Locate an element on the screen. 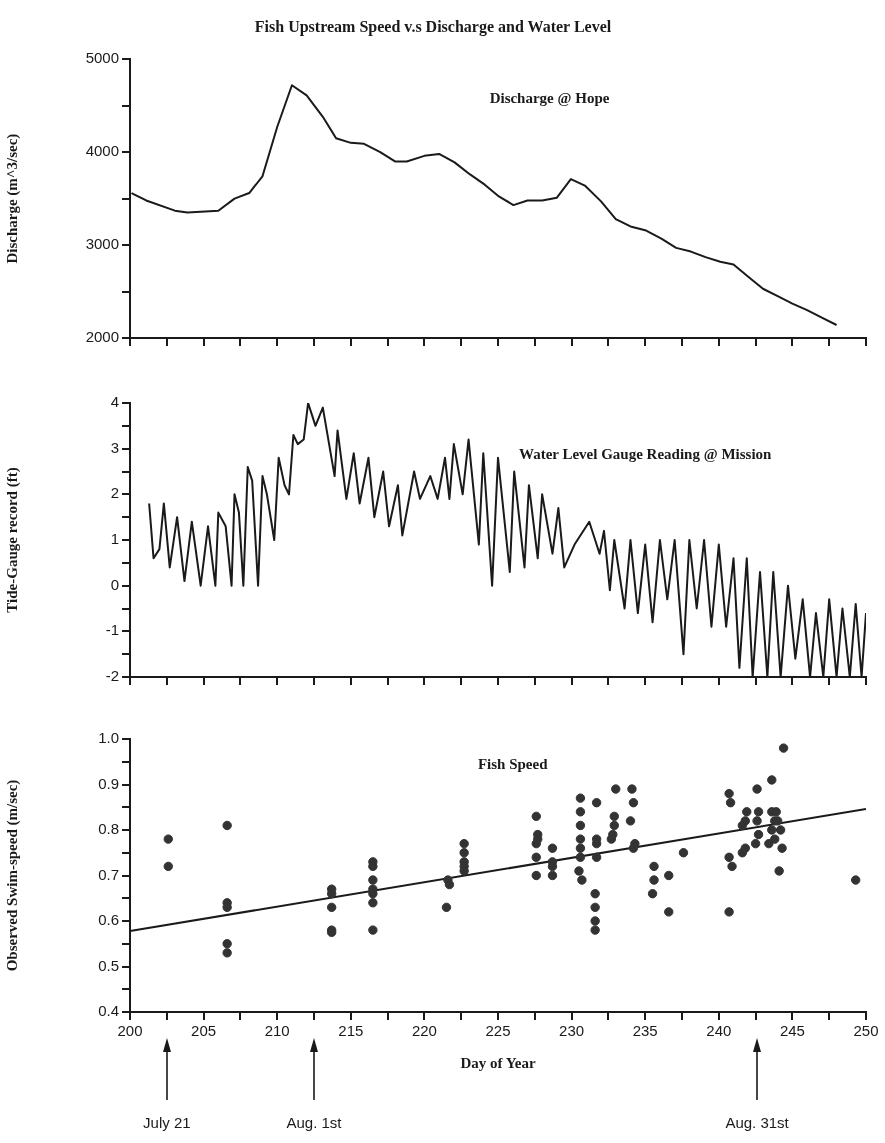 This screenshot has width=885, height=1143. x-tick-label: 210 is located at coordinates (277, 1031).